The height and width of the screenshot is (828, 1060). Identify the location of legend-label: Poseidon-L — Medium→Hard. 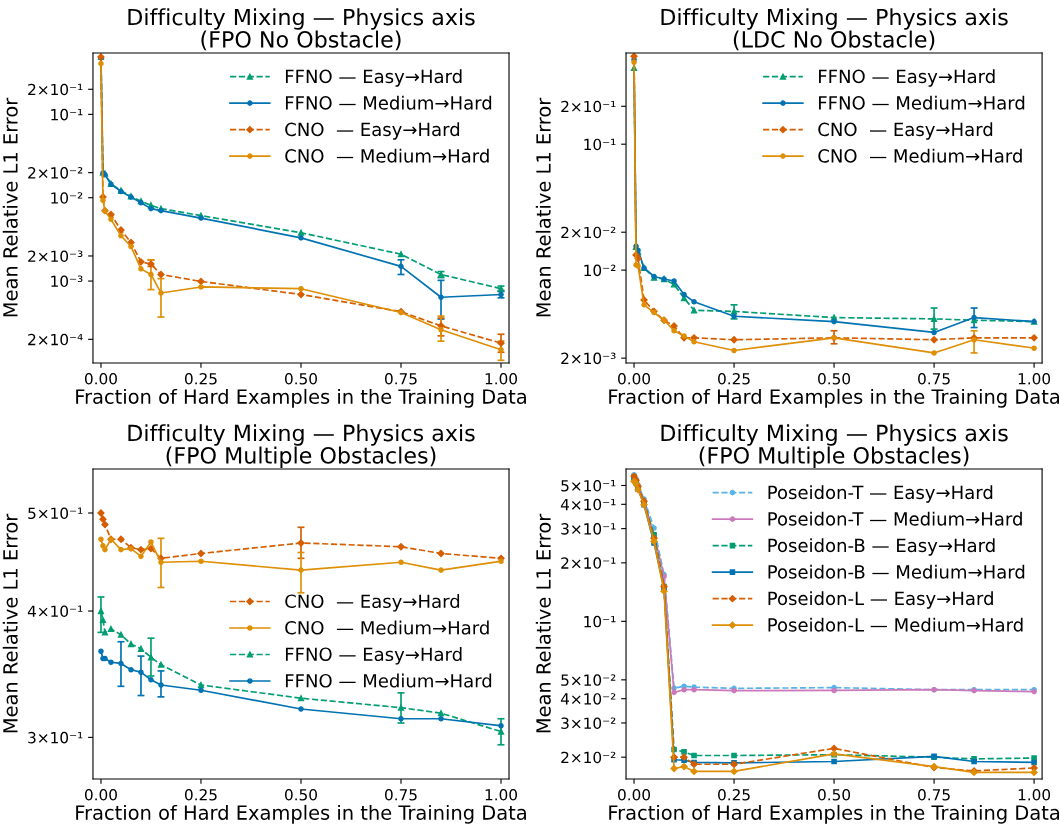
(895, 624).